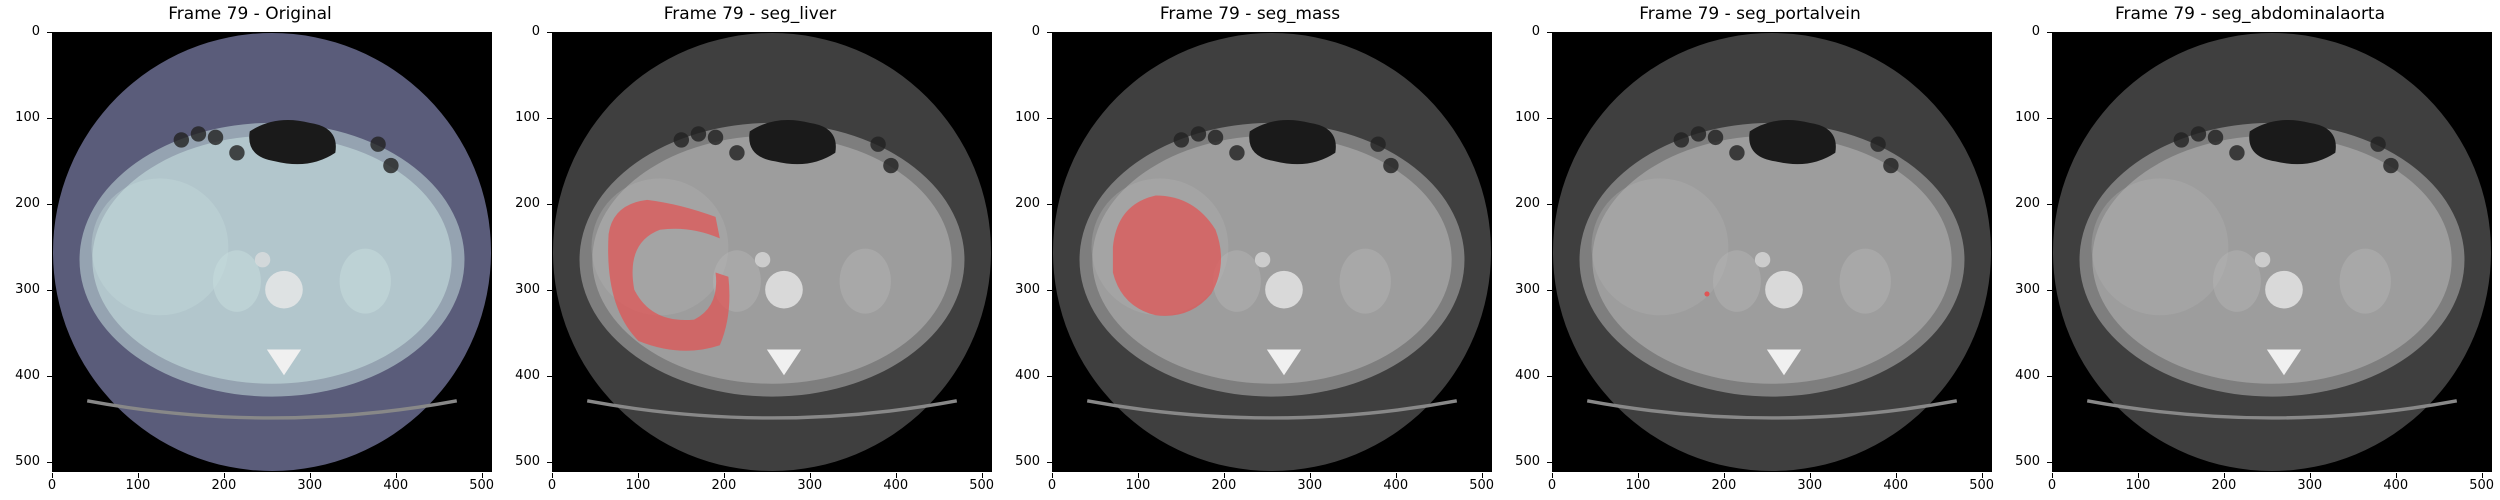  What do you see at coordinates (272, 259) in the screenshot?
I see `abdomen-tissue` at bounding box center [272, 259].